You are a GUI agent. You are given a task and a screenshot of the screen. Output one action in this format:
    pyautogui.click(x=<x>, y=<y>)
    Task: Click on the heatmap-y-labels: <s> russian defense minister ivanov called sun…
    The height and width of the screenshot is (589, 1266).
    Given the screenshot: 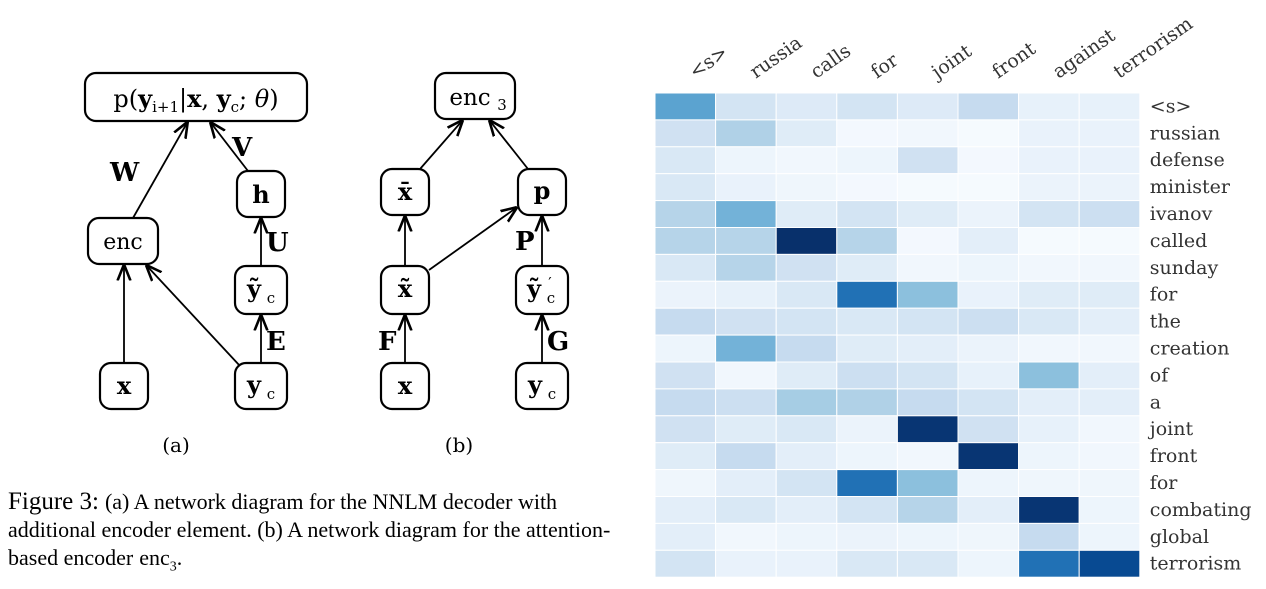 What is the action you would take?
    pyautogui.click(x=1200, y=334)
    